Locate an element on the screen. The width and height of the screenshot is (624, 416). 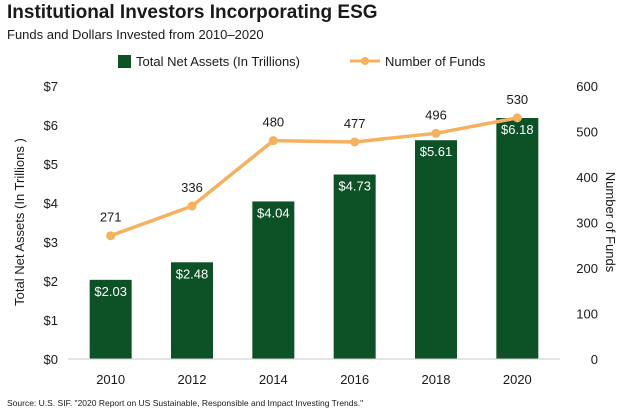
y-right-tick-label: 400 is located at coordinates (587, 177).